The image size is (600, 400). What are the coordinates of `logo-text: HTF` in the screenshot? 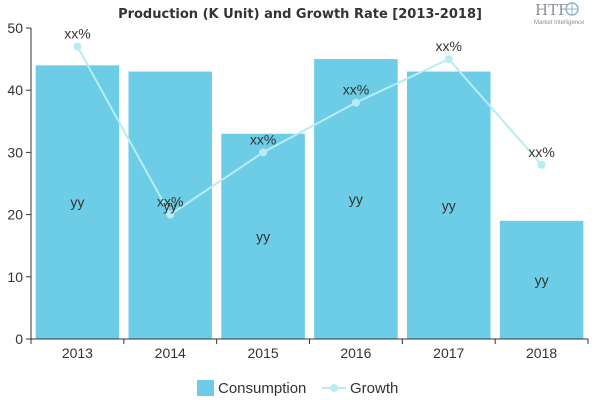 It's located at (552, 10).